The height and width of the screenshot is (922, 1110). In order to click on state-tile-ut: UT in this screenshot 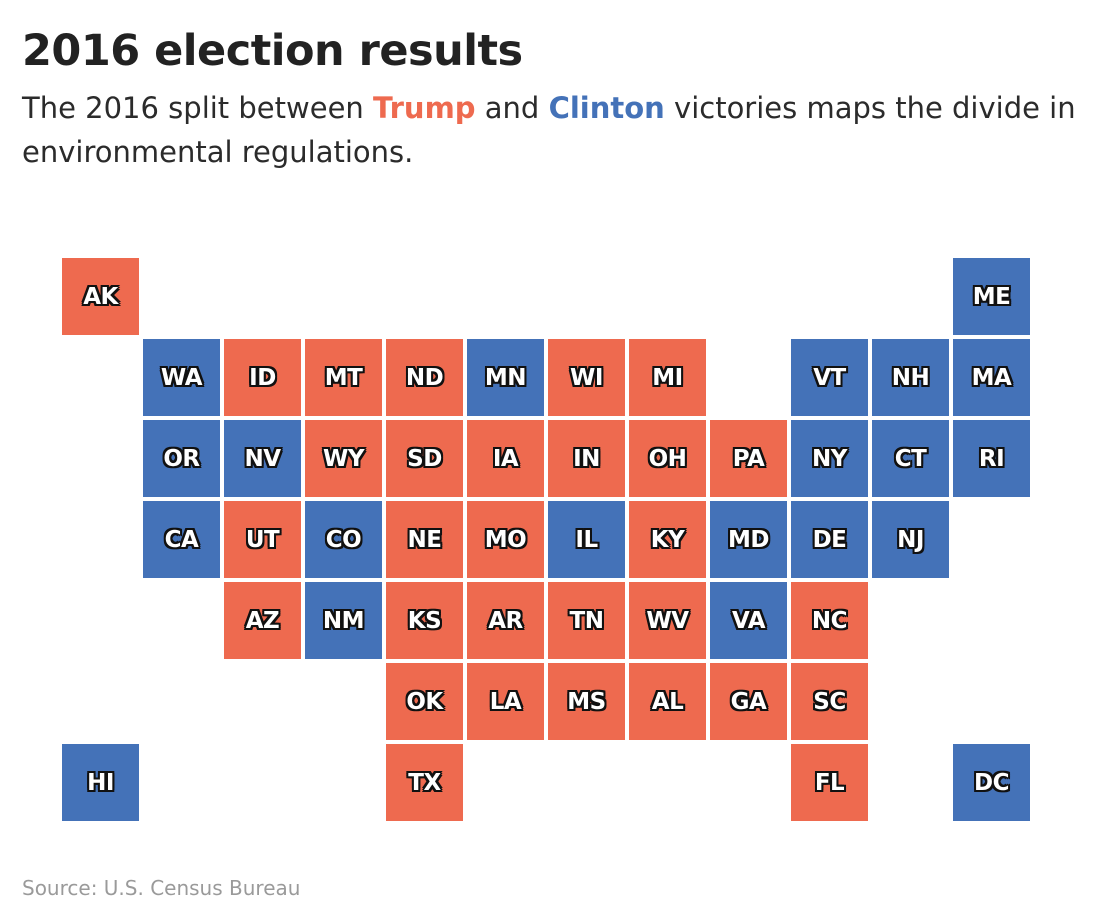, I will do `click(262, 539)`.